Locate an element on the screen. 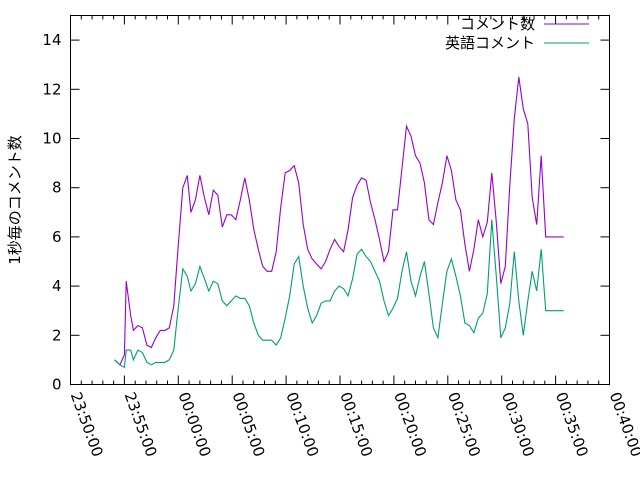 The height and width of the screenshot is (480, 640). legend-label: コメント数 is located at coordinates (497, 24).